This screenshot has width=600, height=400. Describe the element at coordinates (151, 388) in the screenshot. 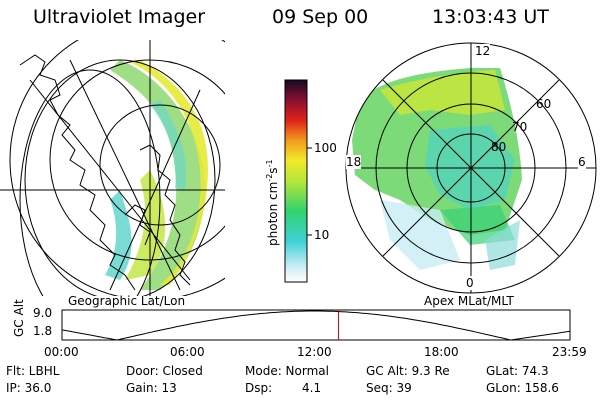

I see `gain-value: Gain: 13` at that location.